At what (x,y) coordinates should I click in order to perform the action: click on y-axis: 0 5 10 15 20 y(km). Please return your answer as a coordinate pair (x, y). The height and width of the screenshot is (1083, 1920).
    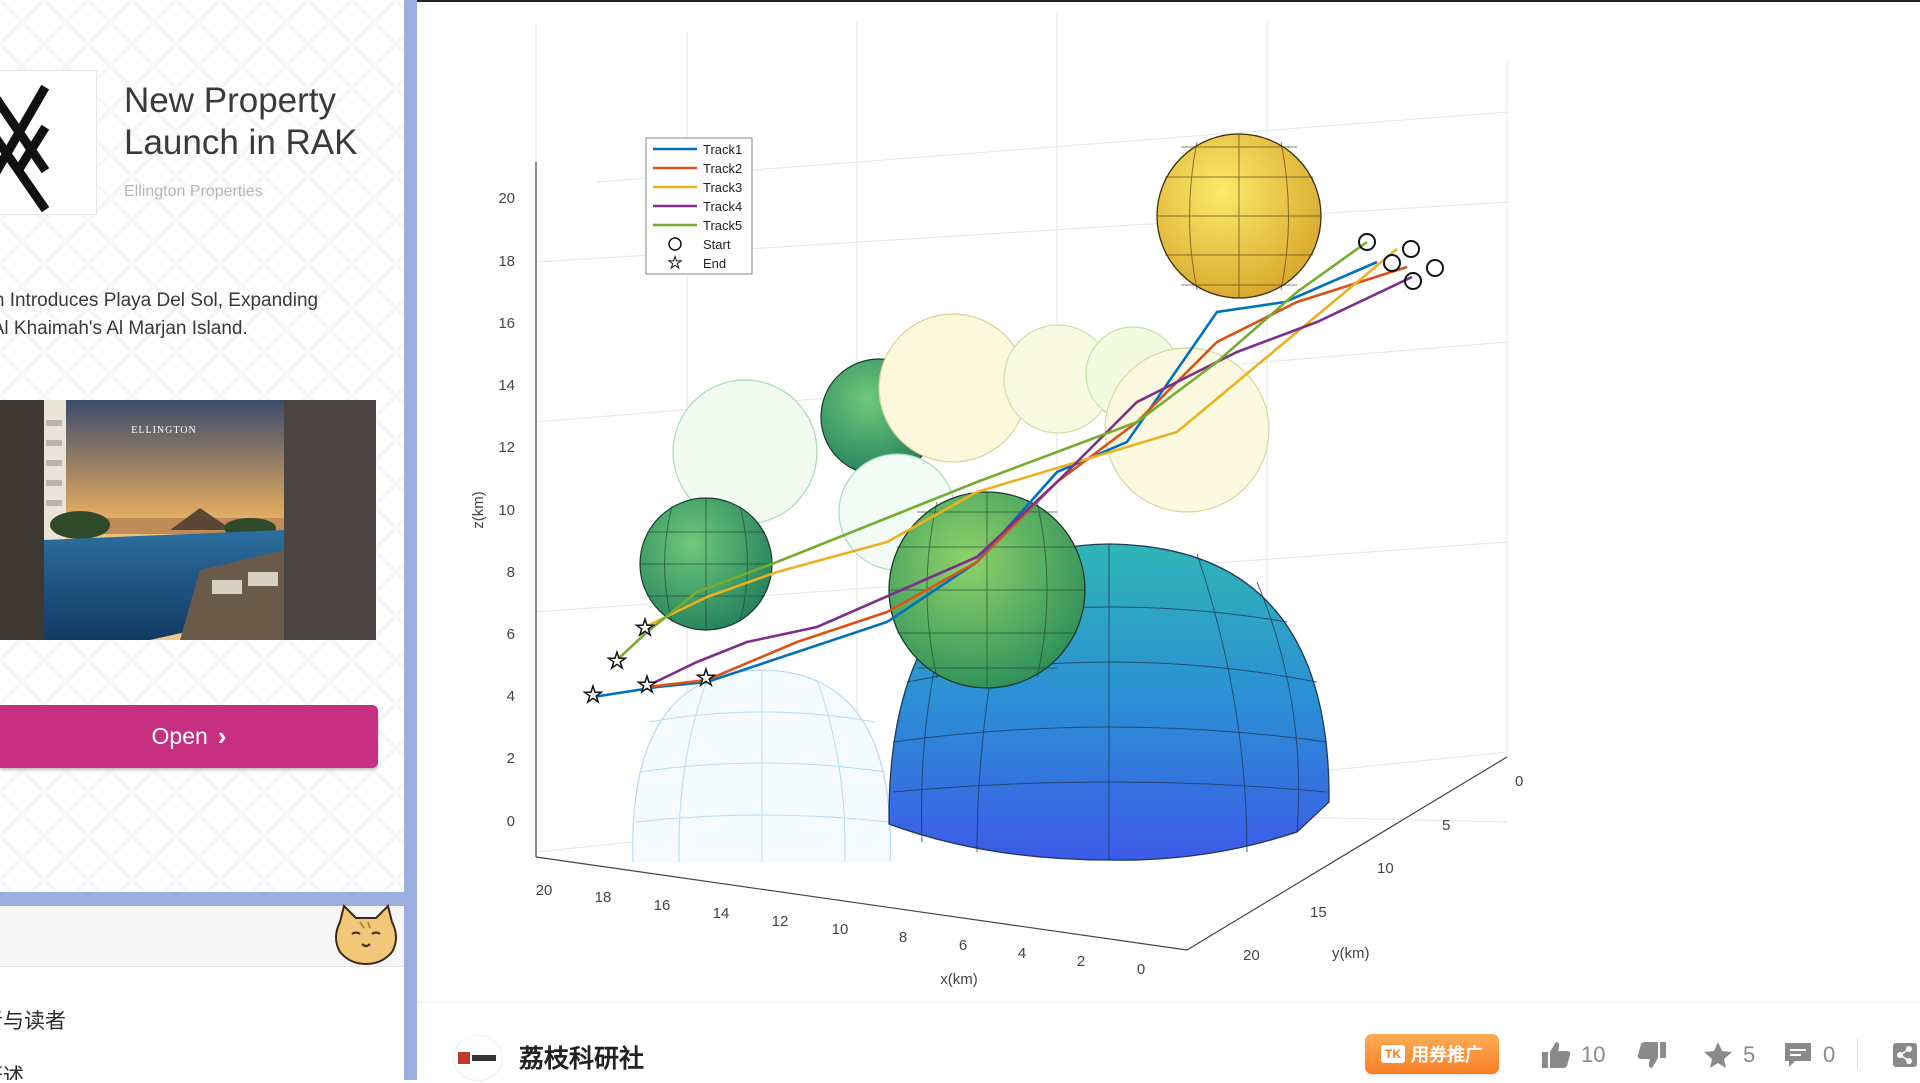
    Looking at the image, I should click on (1383, 868).